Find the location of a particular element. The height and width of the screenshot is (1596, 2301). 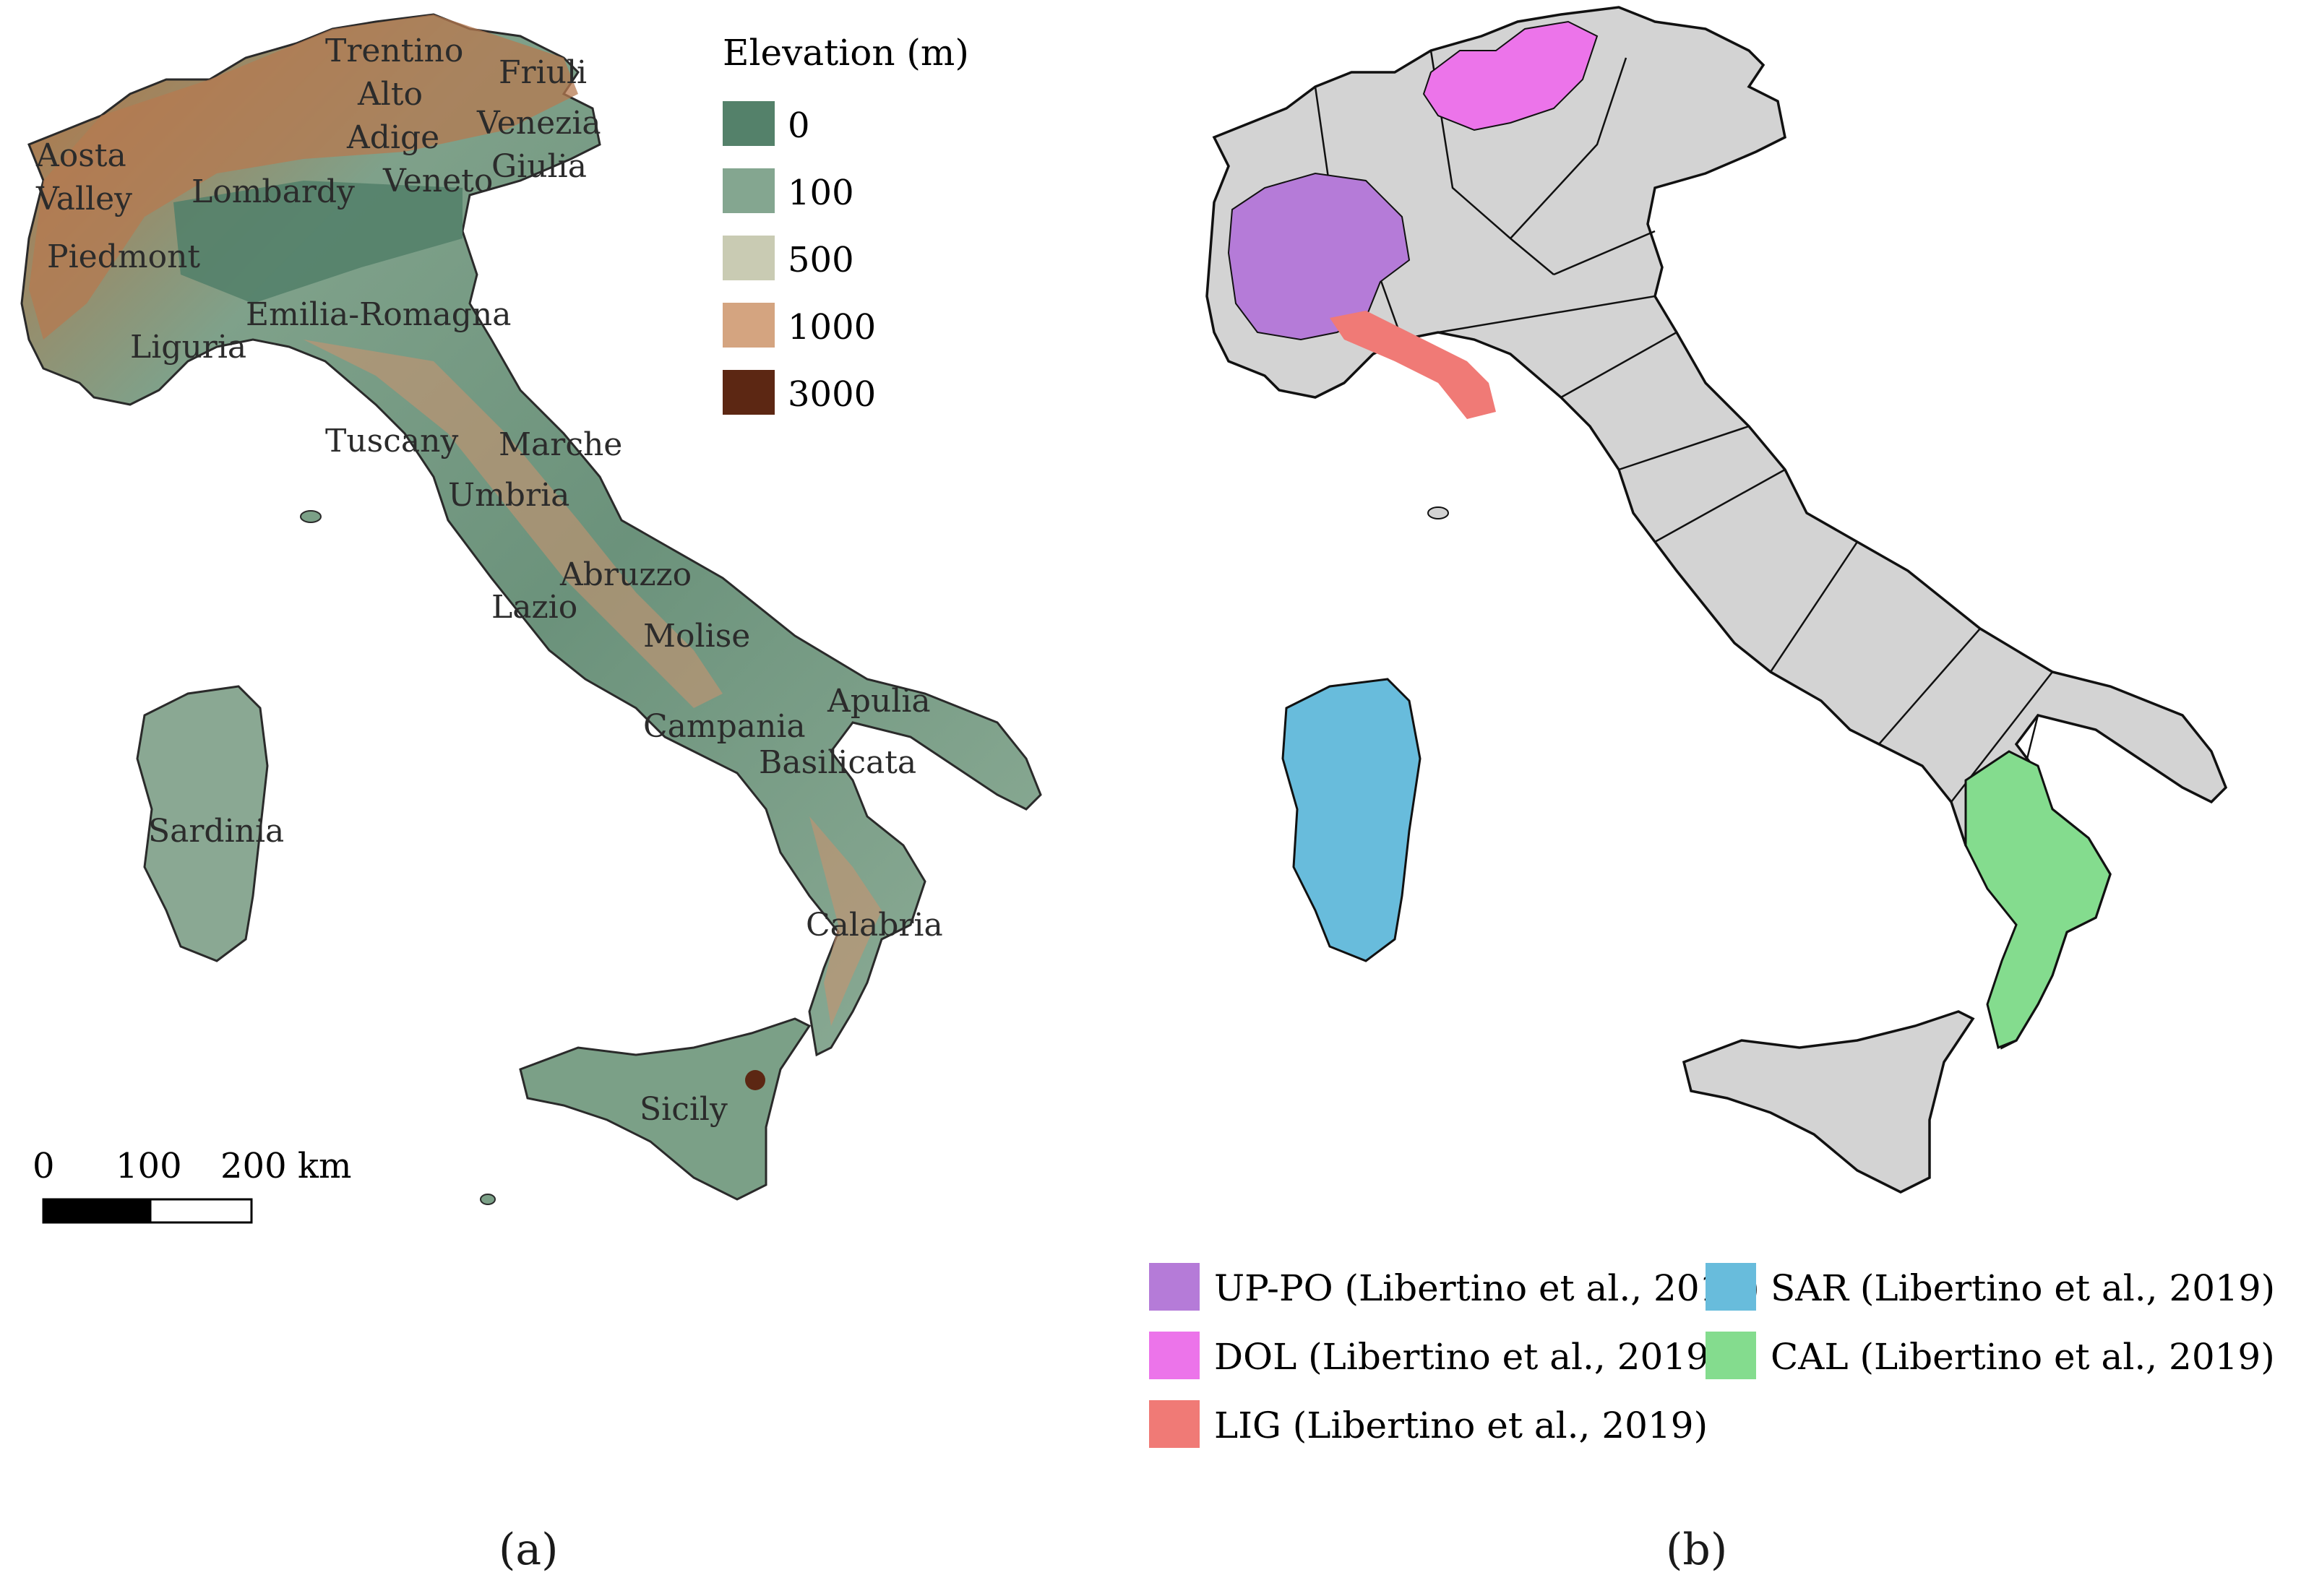

region-label: Alto is located at coordinates (390, 94).